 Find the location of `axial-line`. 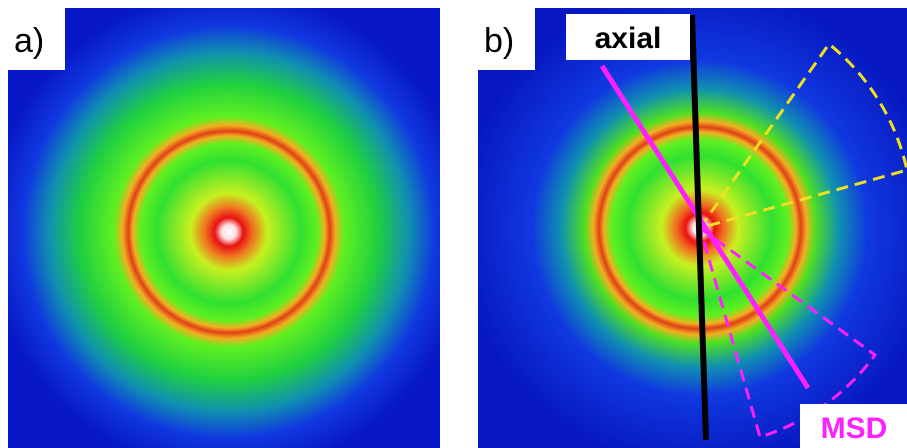

axial-line is located at coordinates (699, 227).